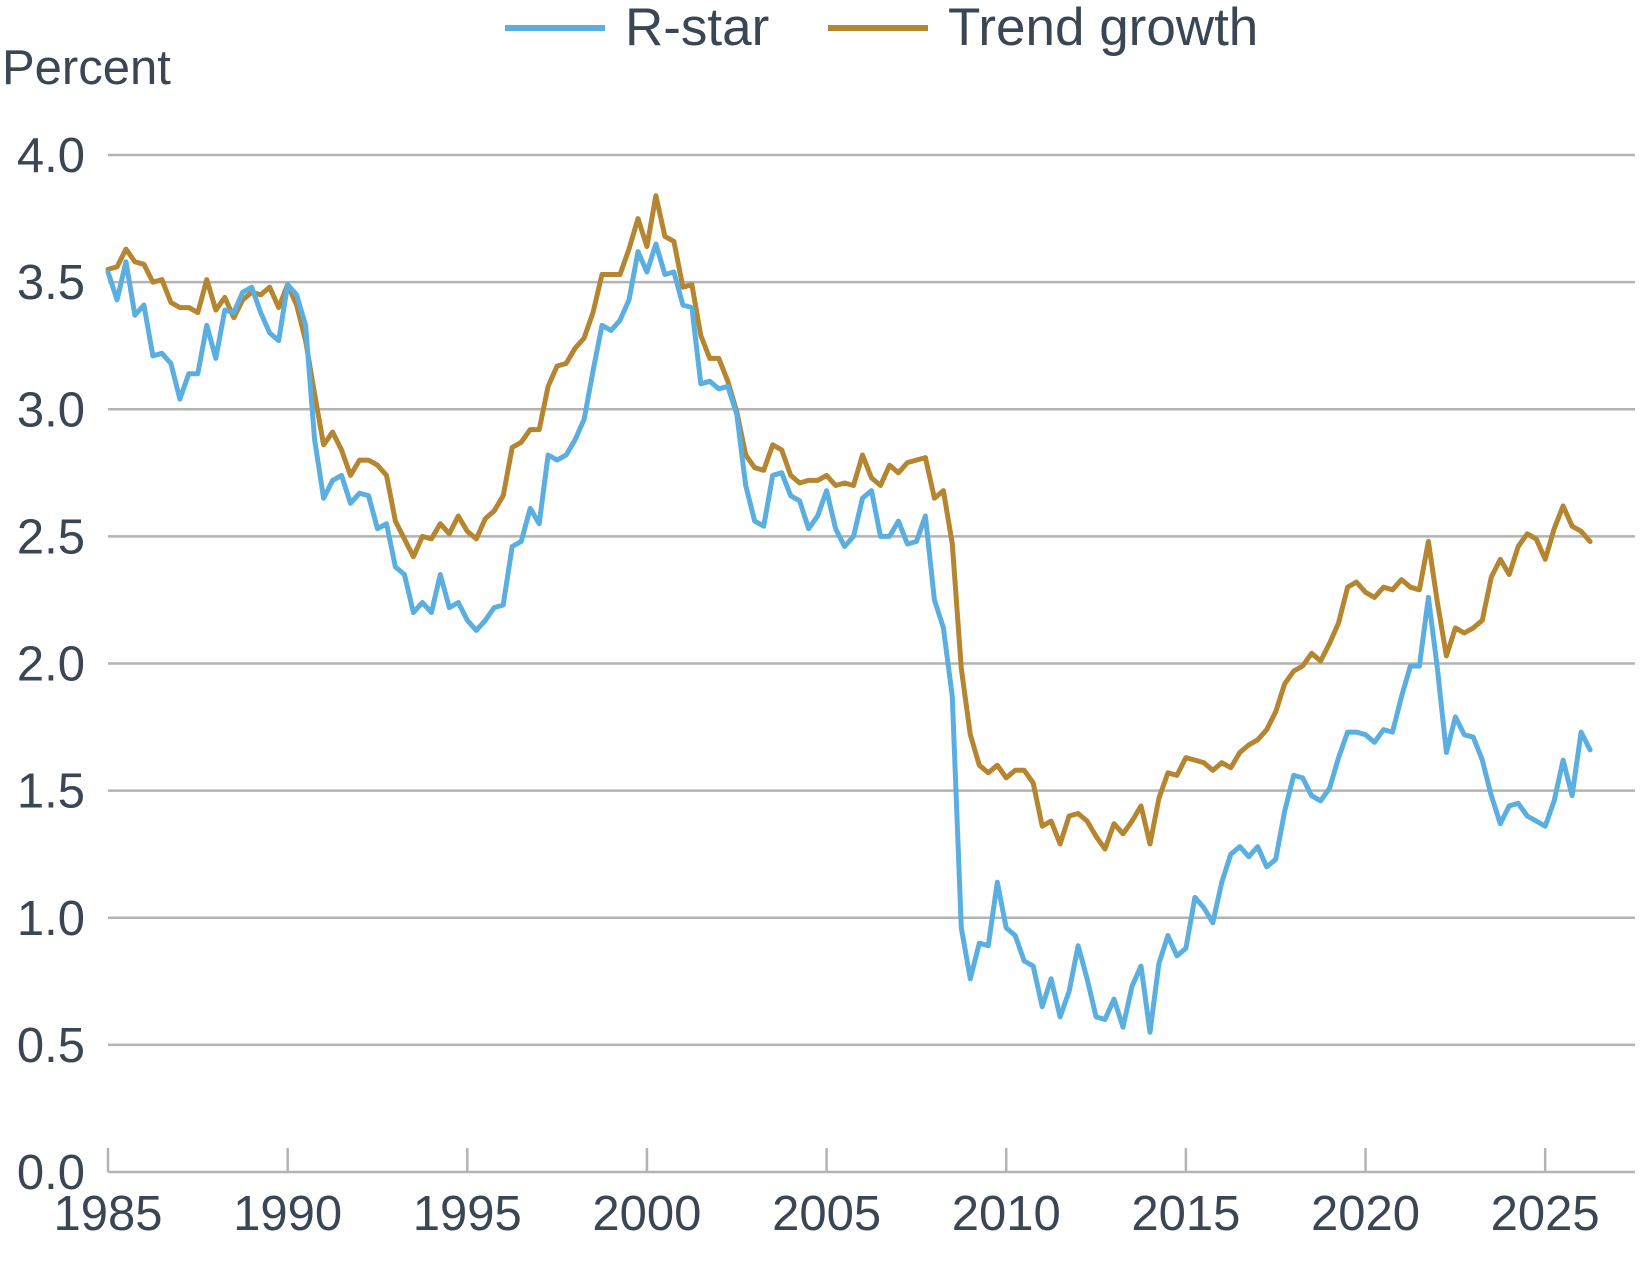  Describe the element at coordinates (697, 28) in the screenshot. I see `legend-label-r-star: R-star` at that location.